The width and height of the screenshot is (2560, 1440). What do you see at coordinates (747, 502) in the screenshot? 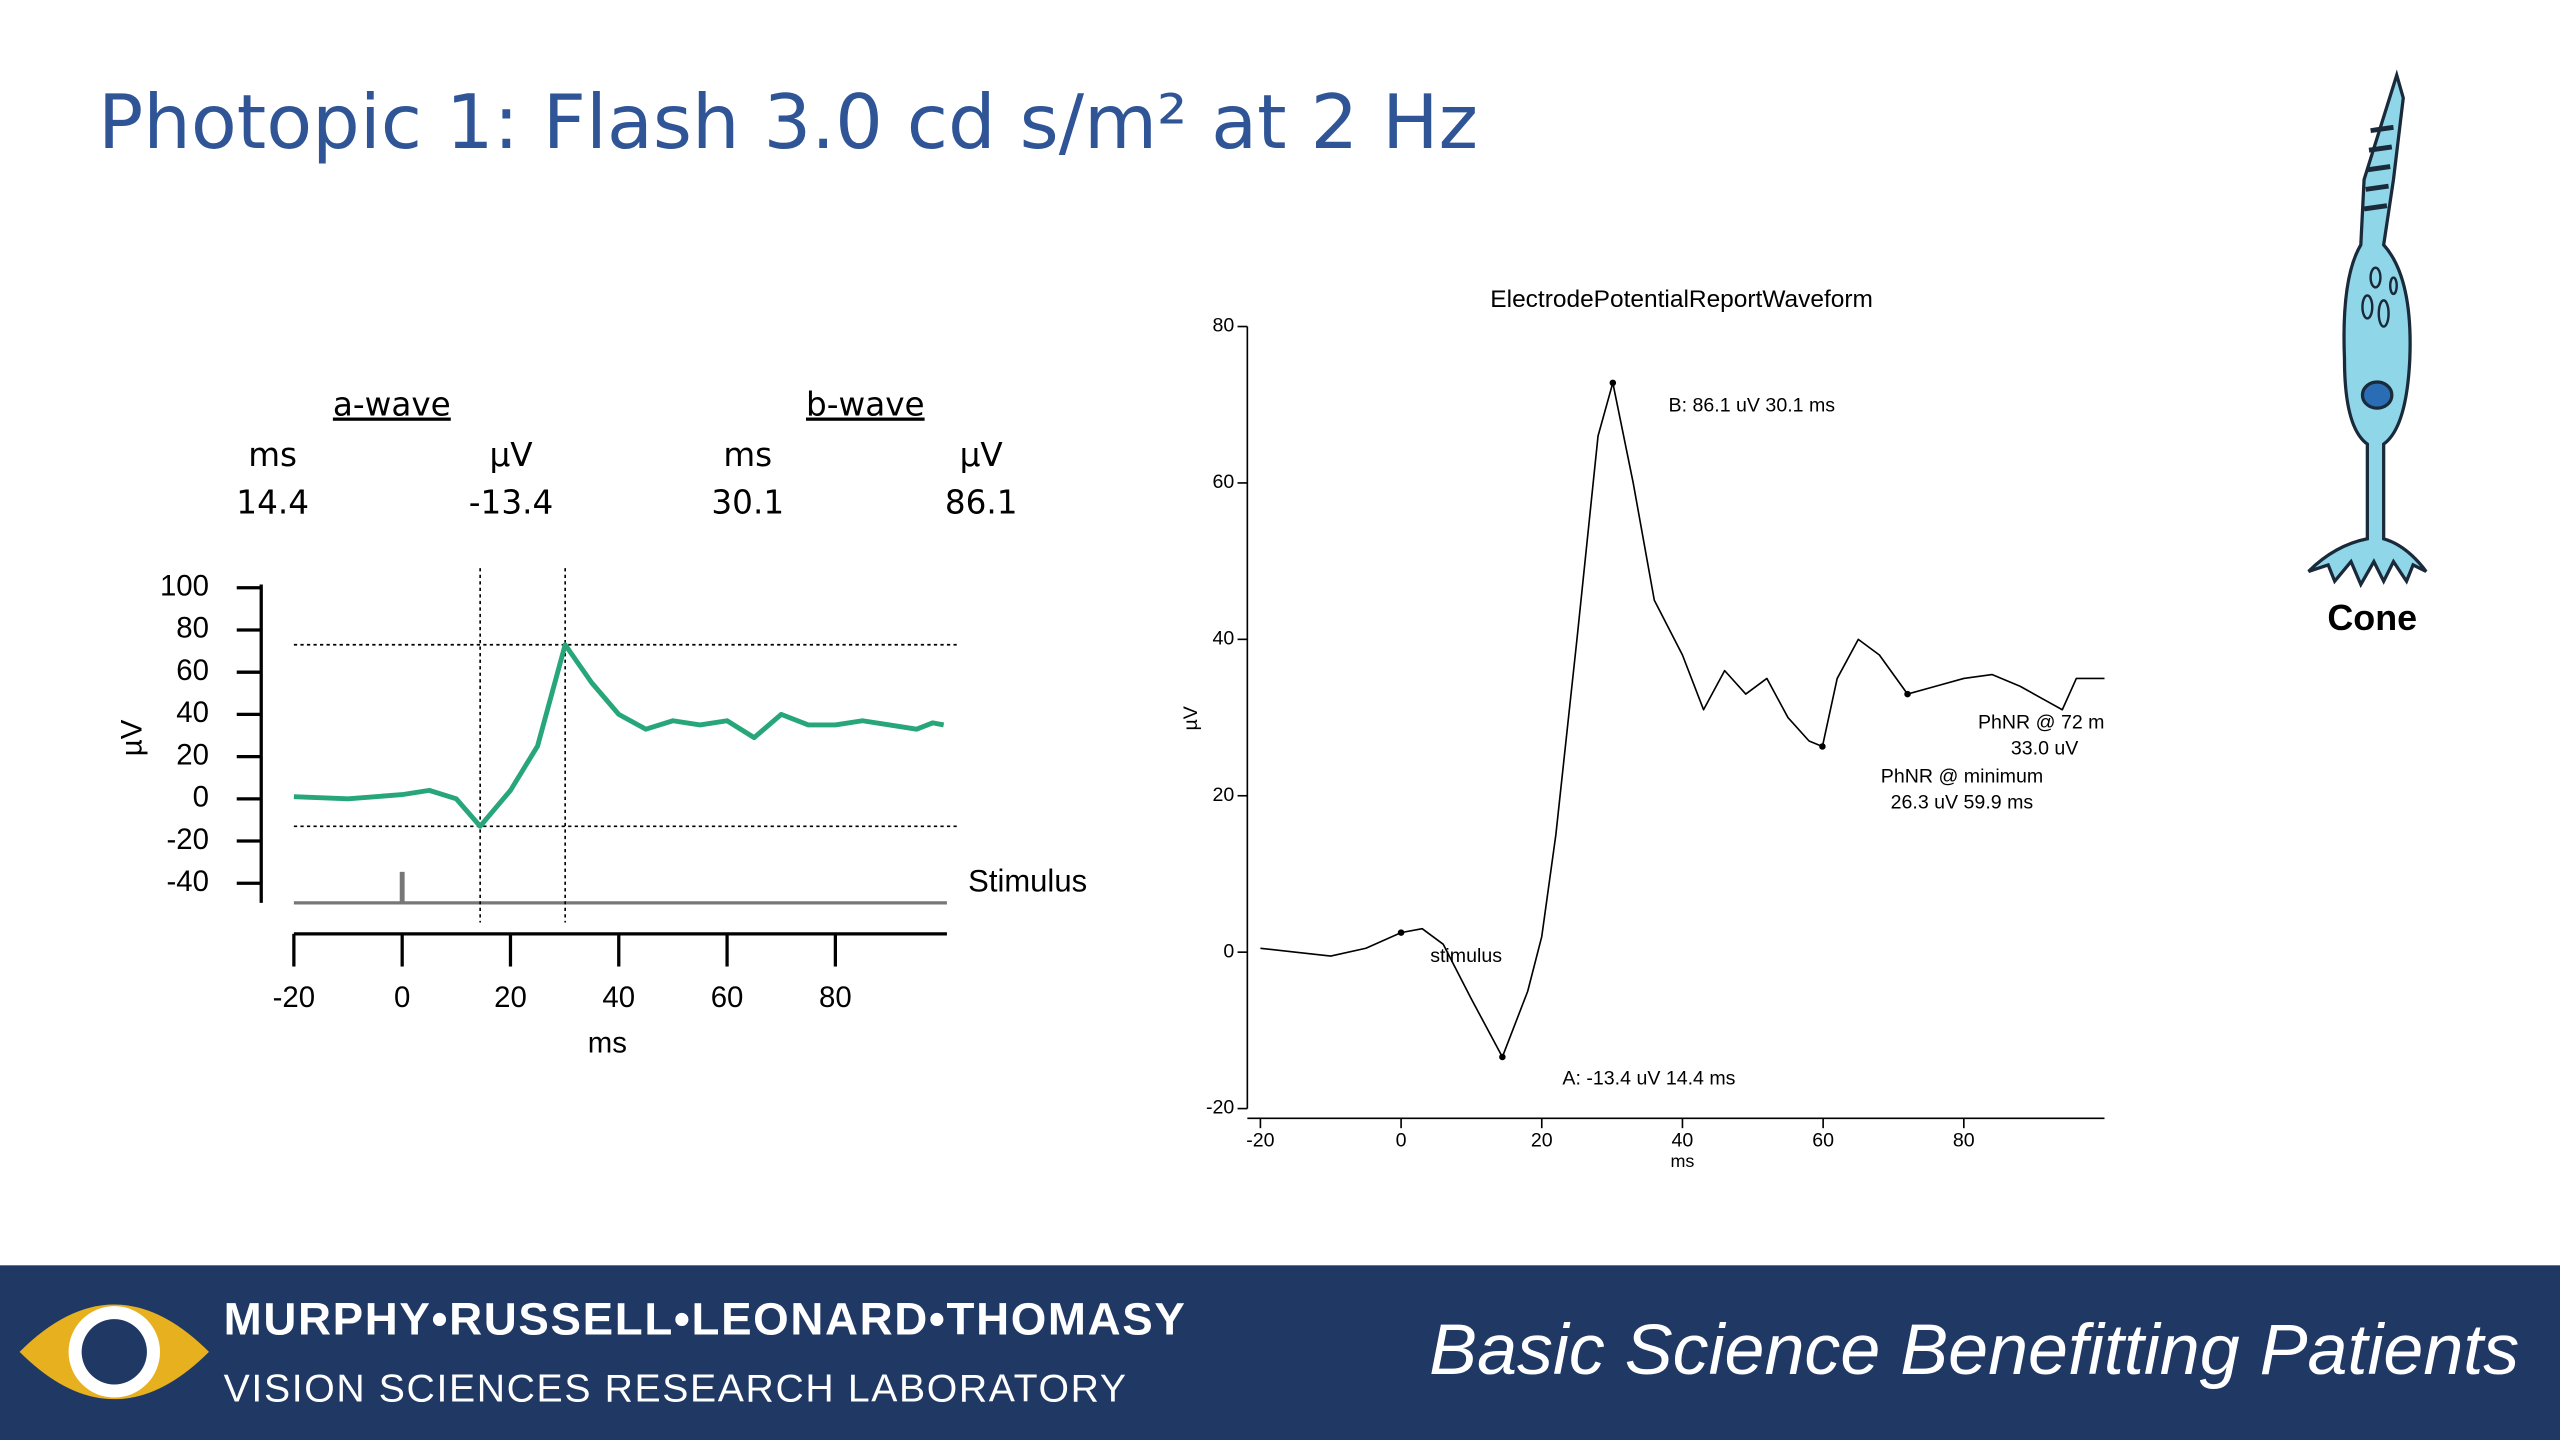
I see `cell: 30.1` at bounding box center [747, 502].